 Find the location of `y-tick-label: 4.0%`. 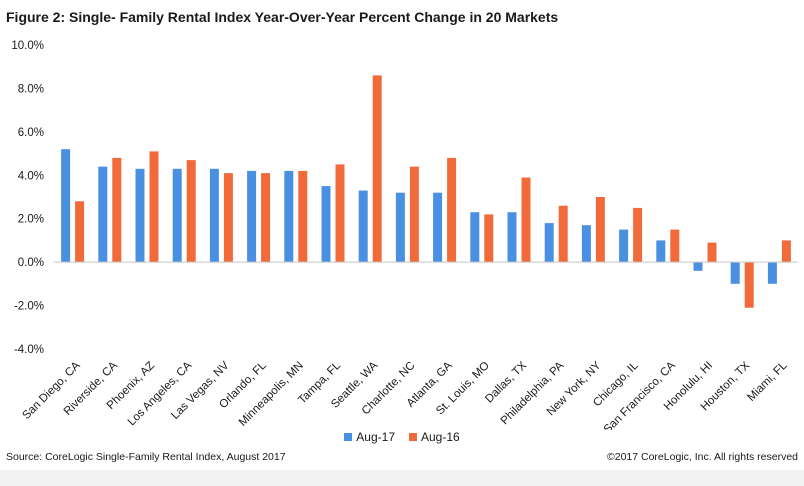

y-tick-label: 4.0% is located at coordinates (31, 176).